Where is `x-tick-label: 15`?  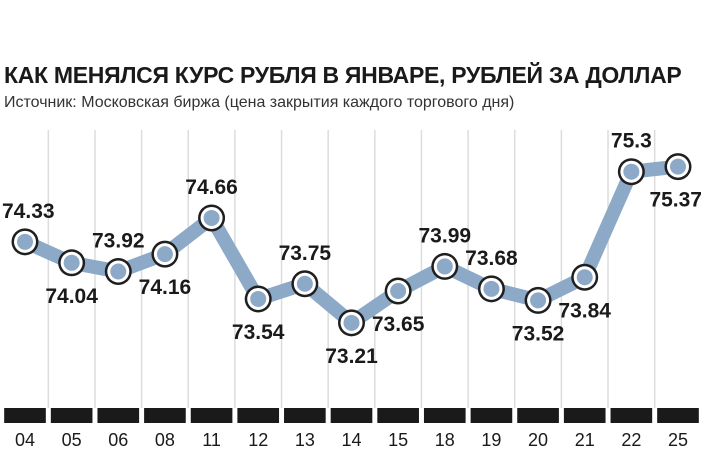
x-tick-label: 15 is located at coordinates (398, 440).